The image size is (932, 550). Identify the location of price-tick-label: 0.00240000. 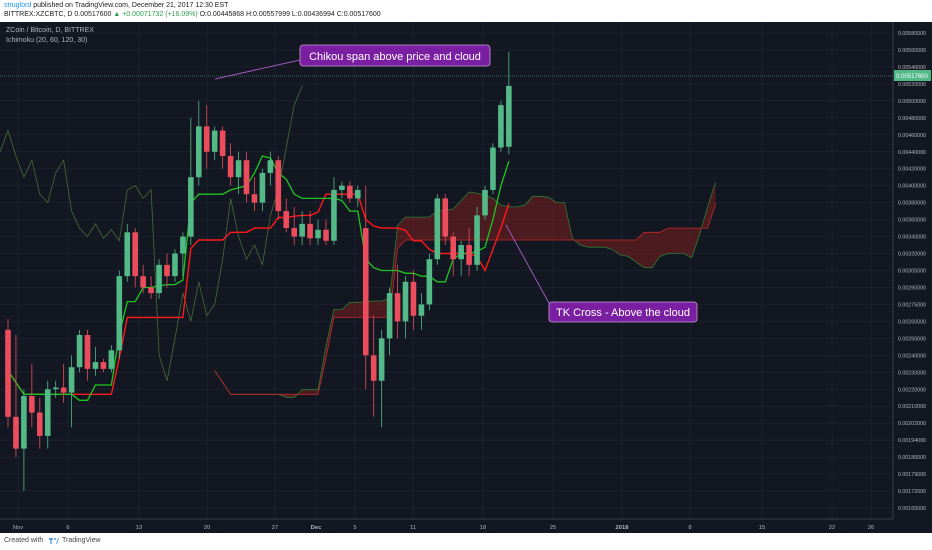
(912, 356).